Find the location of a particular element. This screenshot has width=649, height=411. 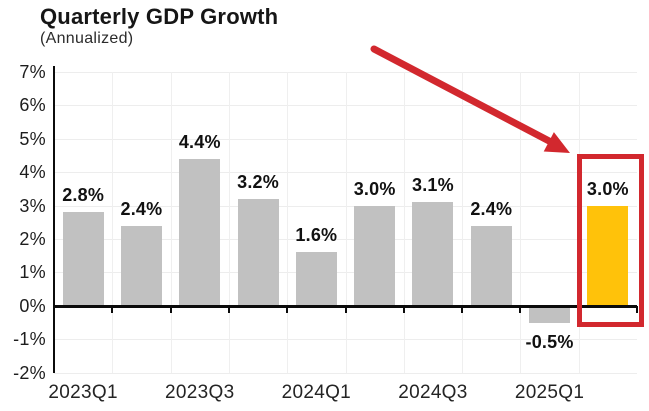

x-axis-tick-label: 2024Q1 is located at coordinates (316, 392).